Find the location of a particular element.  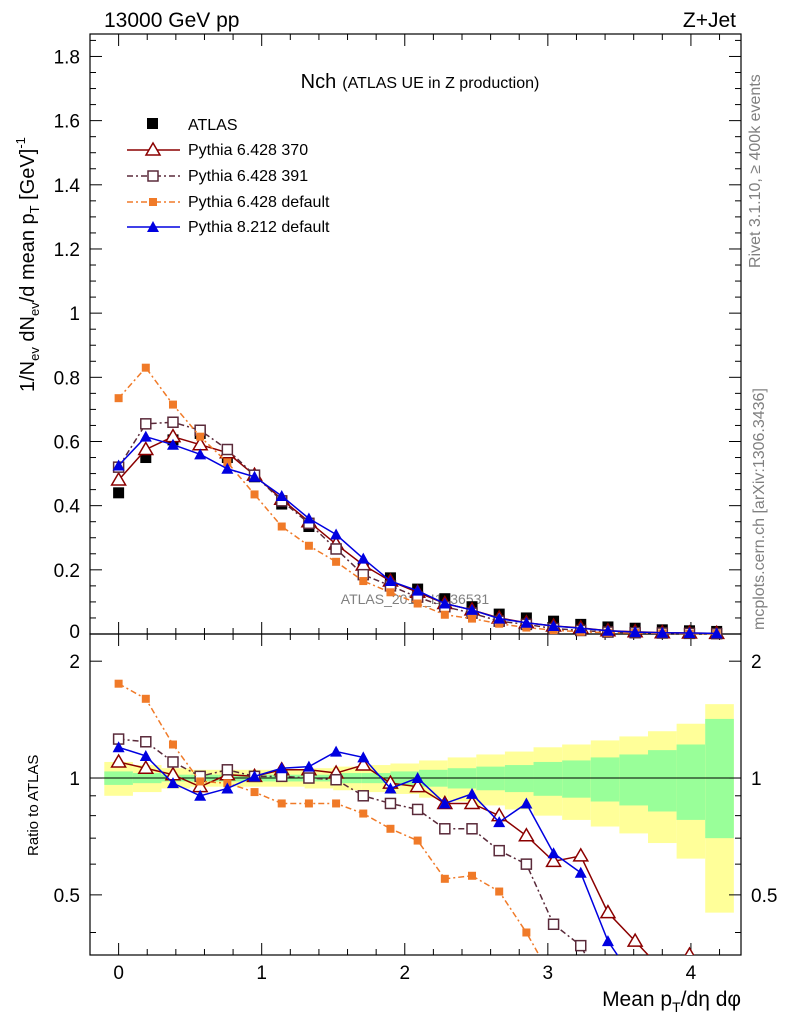

rivet-label: Rivet 3.1.10, ≥ 400k events is located at coordinates (755, 171).